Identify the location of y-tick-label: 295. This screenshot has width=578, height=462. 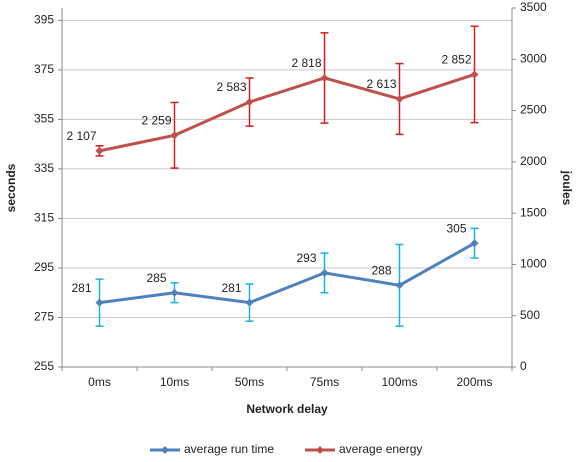
(44, 267).